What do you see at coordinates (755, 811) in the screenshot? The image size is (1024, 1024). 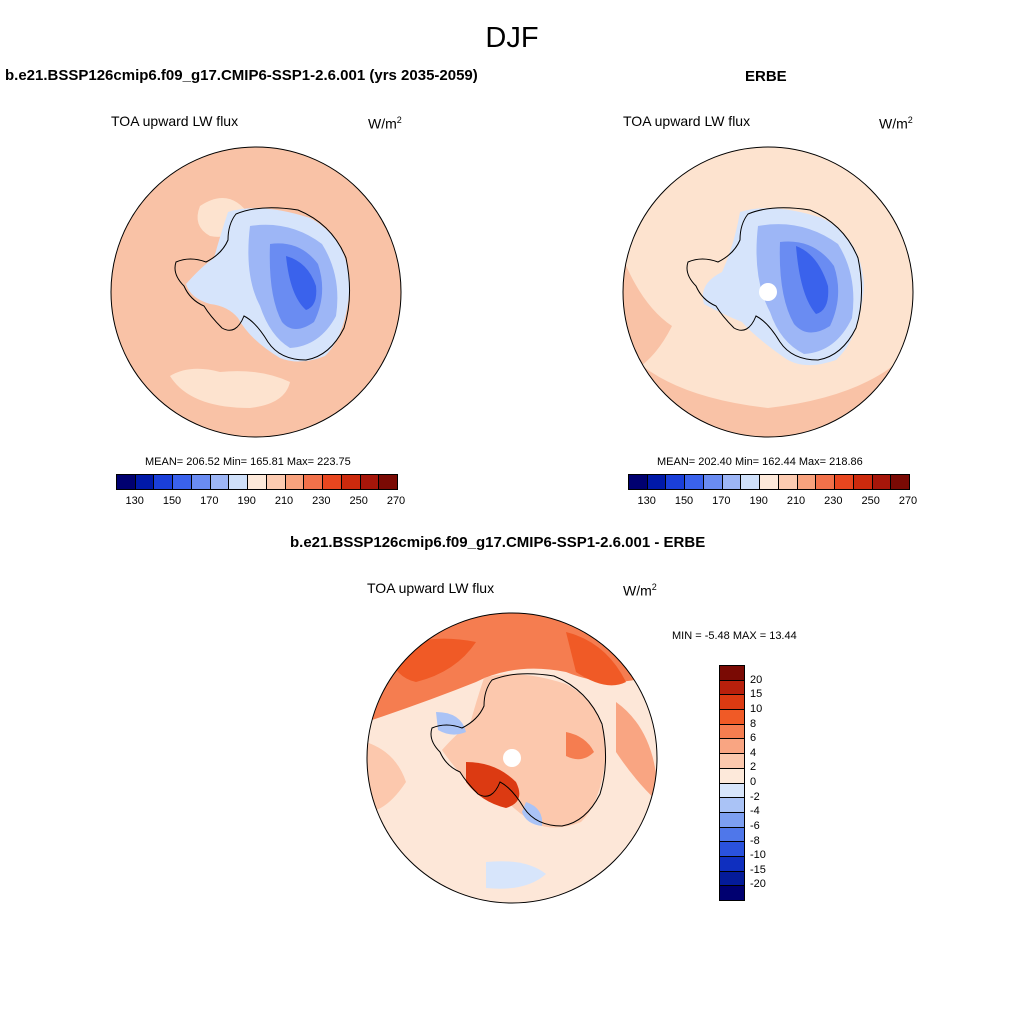 I see `colorbar-tick-label: -4` at bounding box center [755, 811].